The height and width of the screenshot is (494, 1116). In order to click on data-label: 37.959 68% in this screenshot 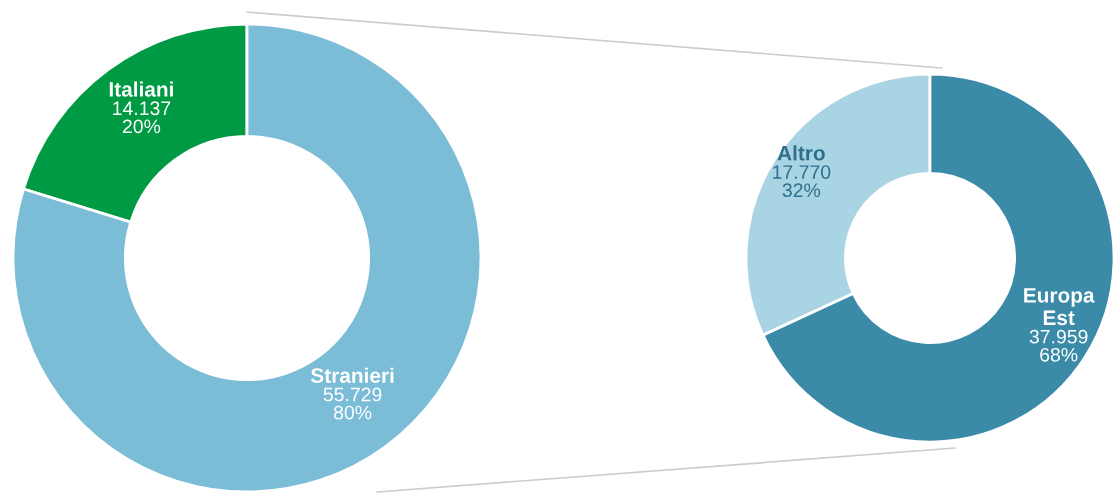, I will do `click(1058, 345)`.